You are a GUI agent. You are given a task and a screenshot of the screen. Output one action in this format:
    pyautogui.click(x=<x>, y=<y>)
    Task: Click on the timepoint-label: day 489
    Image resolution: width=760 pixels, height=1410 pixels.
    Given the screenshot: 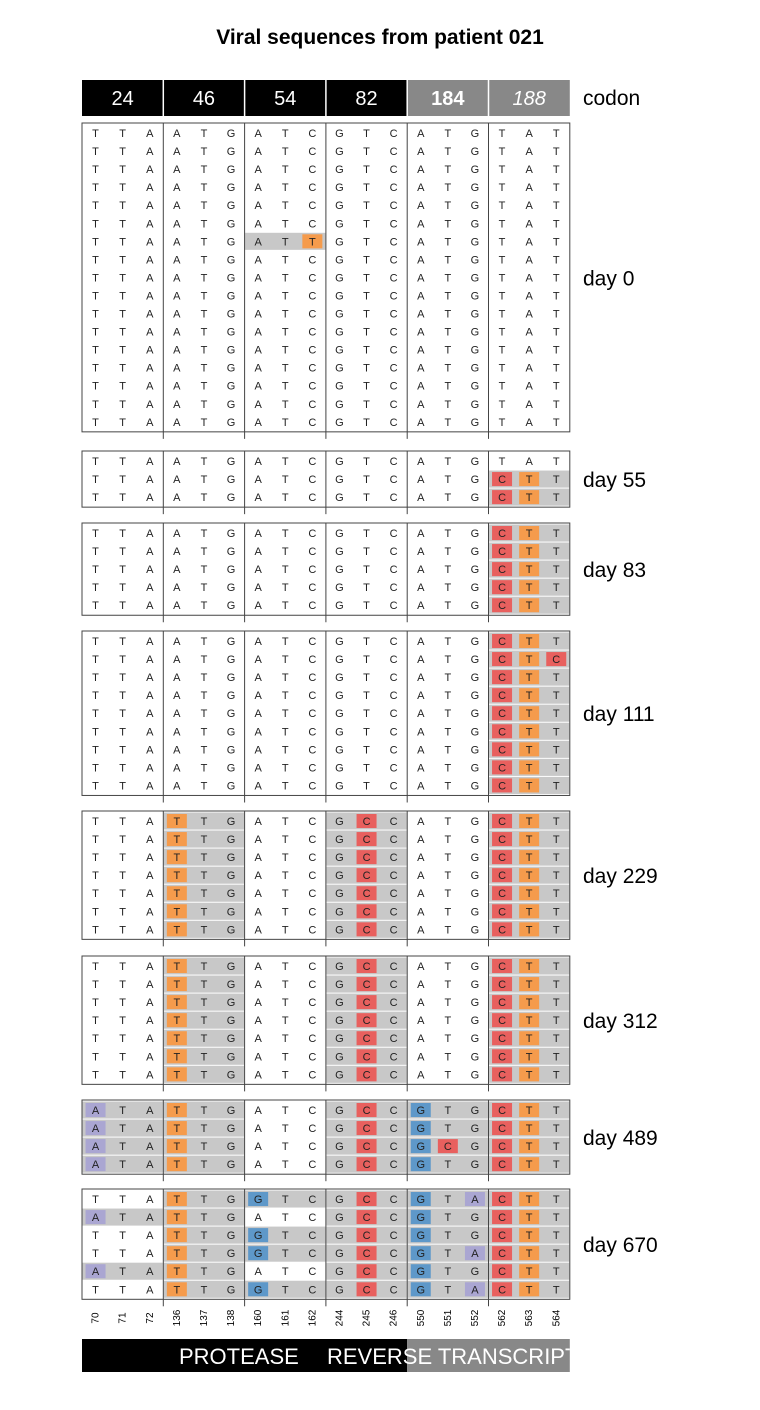 What is the action you would take?
    pyautogui.click(x=620, y=1138)
    